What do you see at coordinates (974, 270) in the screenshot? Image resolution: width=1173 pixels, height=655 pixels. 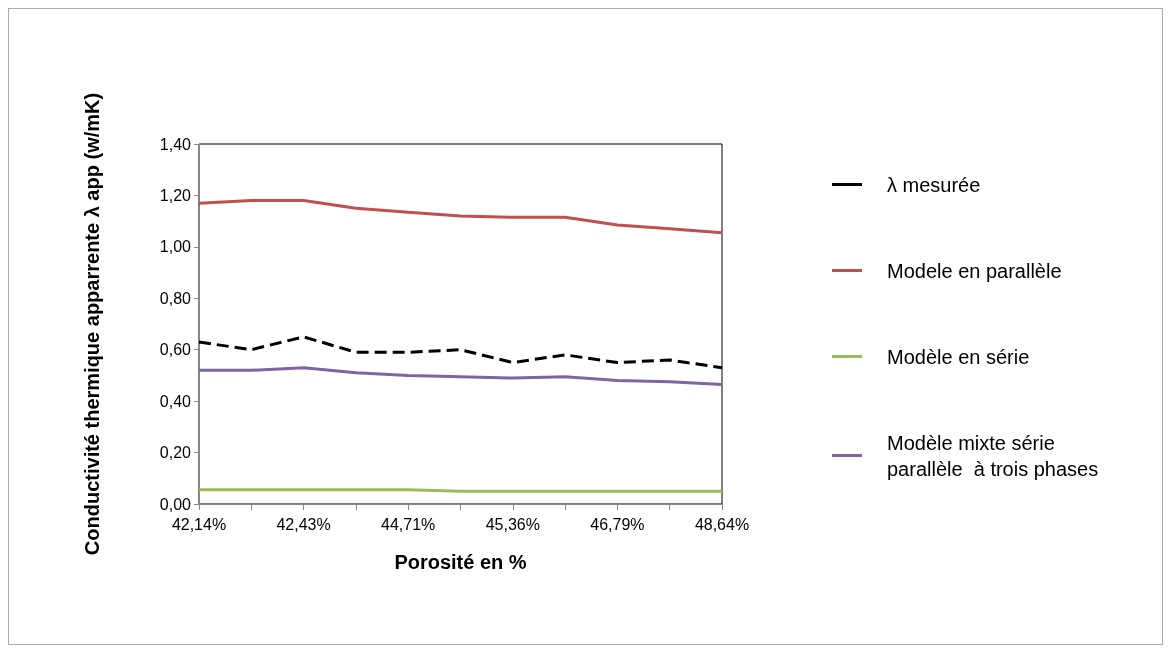 I see `legend-label: Modele en parallèle` at bounding box center [974, 270].